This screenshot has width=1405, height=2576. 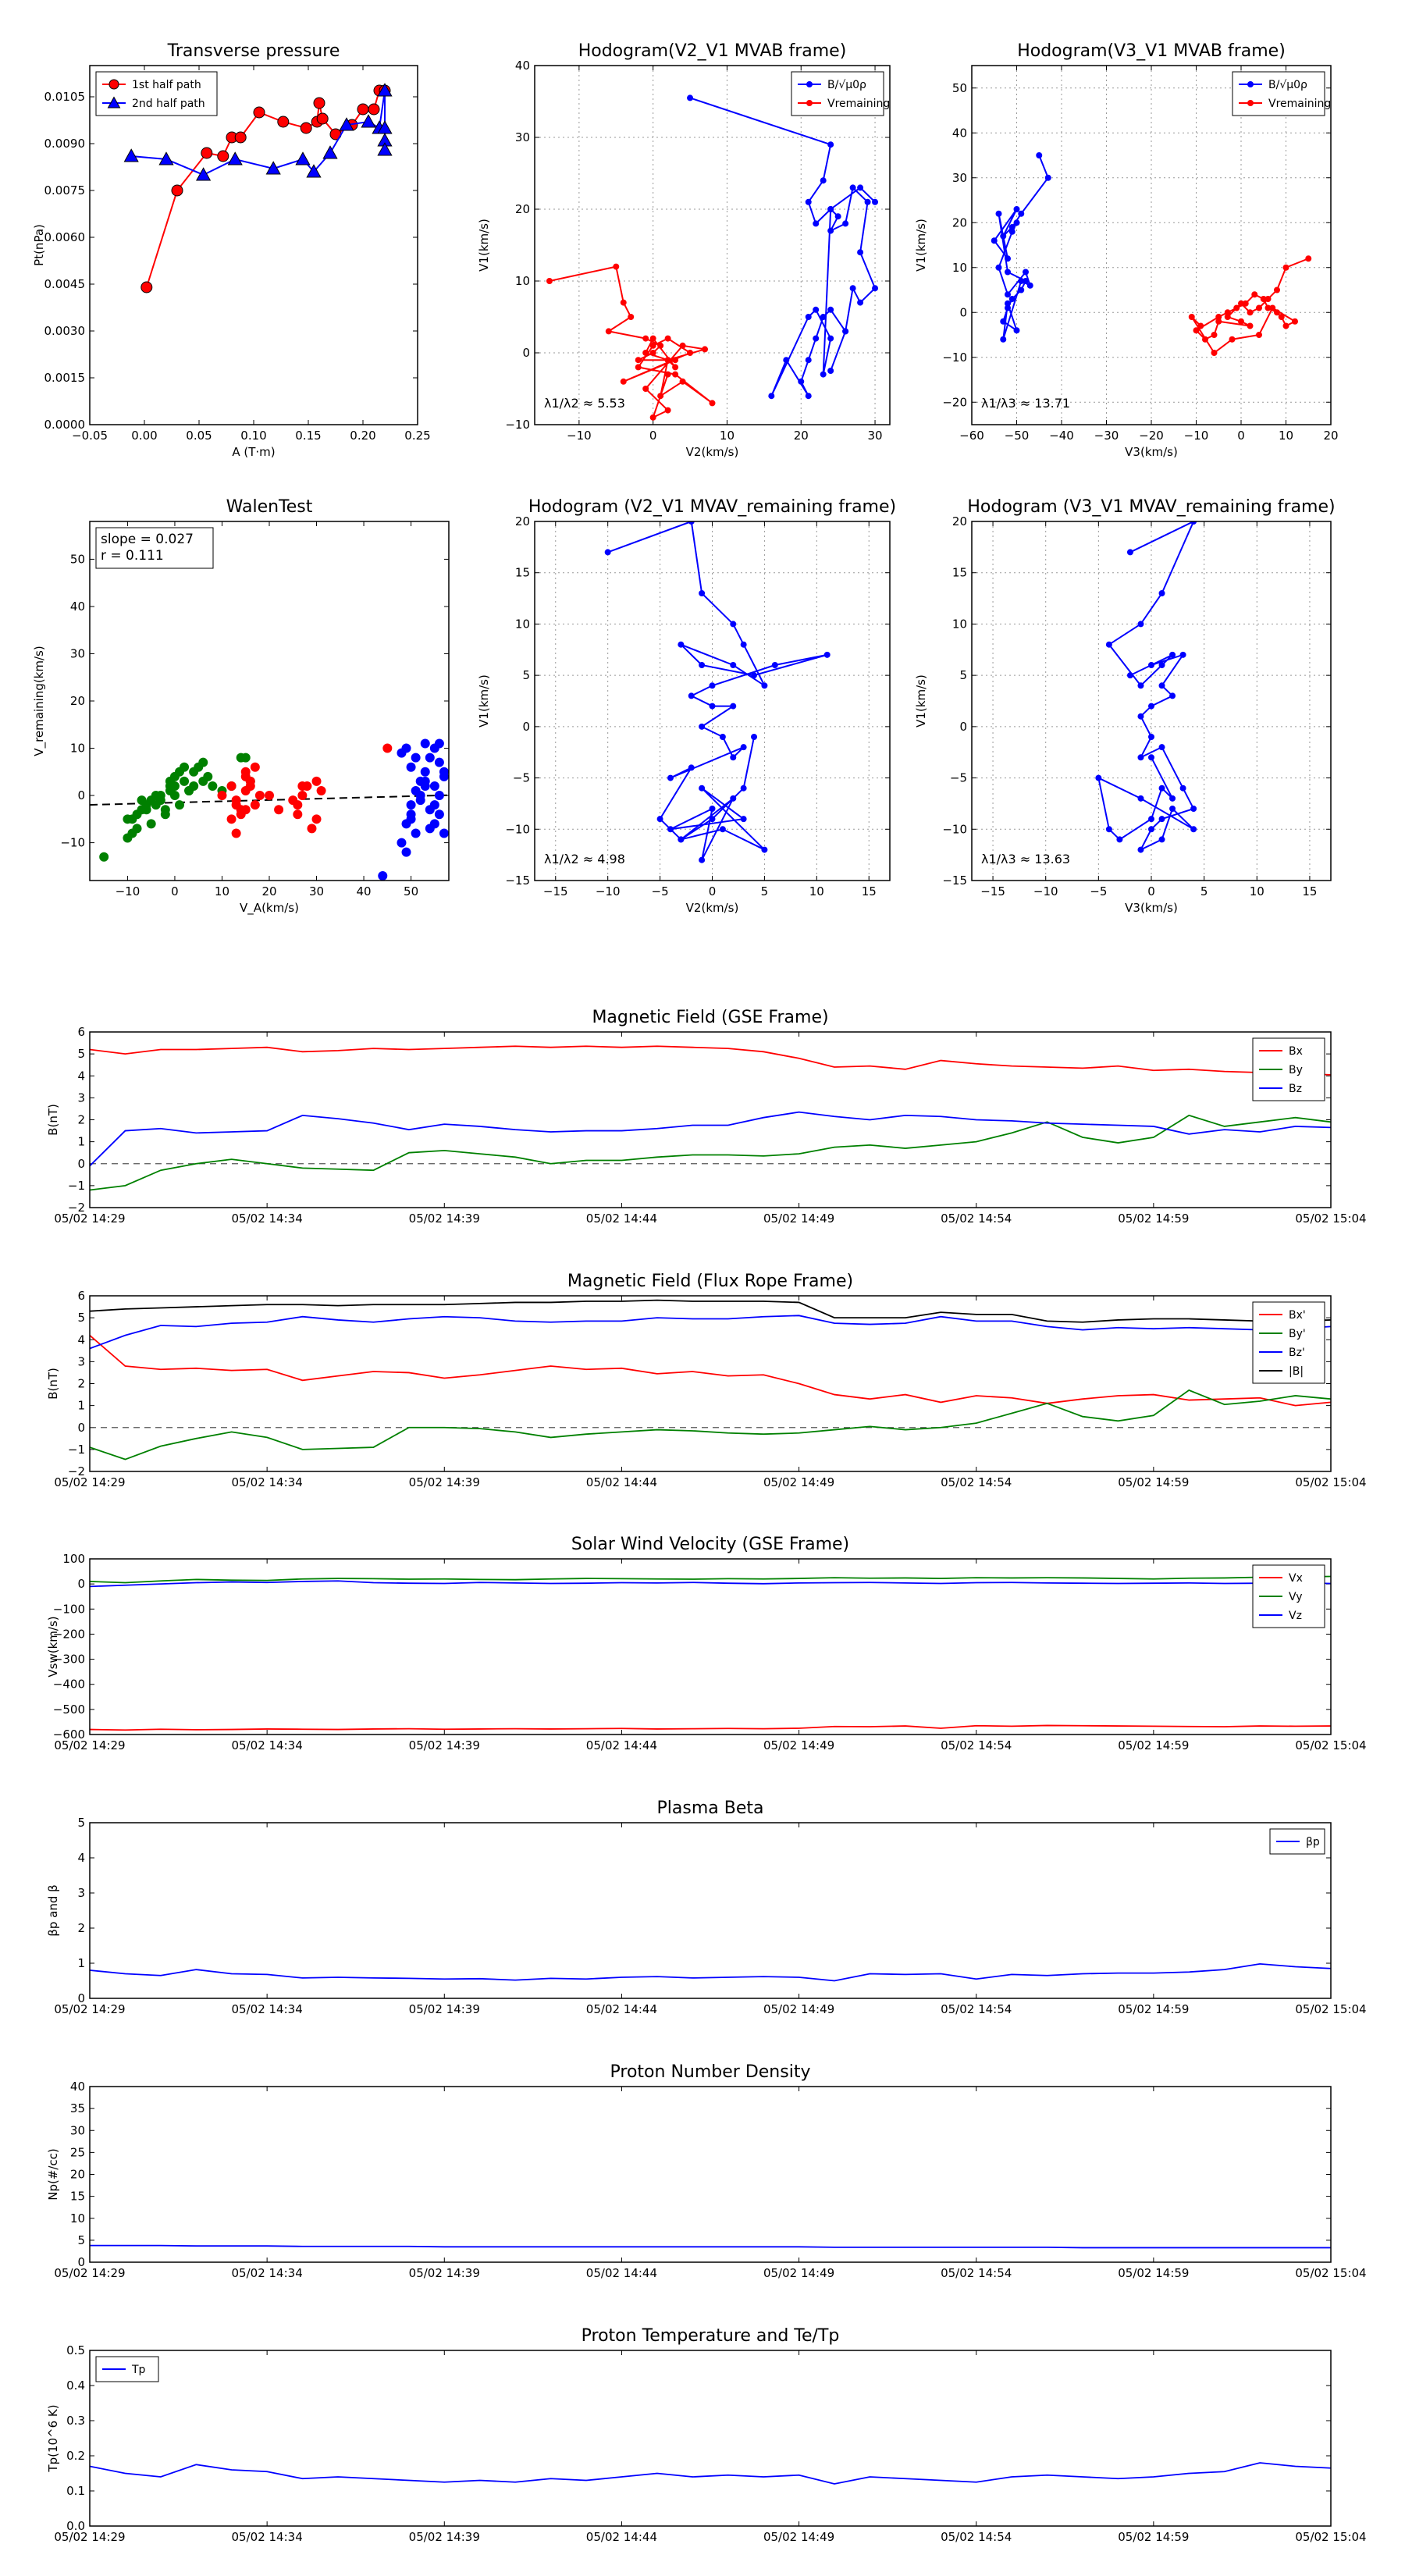 What do you see at coordinates (65, 144) in the screenshot?
I see `y-tick-label: 0.0090` at bounding box center [65, 144].